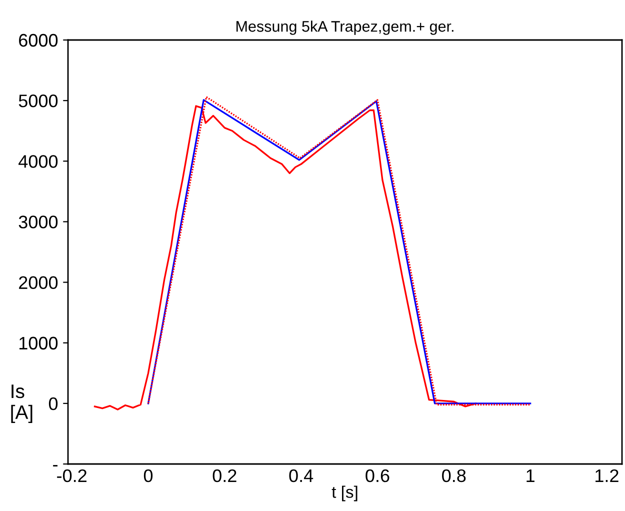 The height and width of the screenshot is (511, 625). I want to click on y-tick-label: 1000, so click(38, 343).